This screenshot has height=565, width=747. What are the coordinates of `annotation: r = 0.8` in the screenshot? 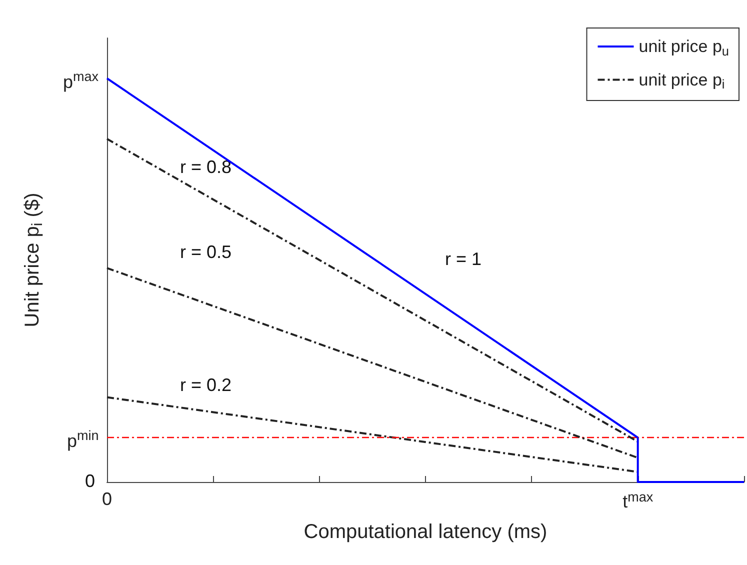 It's located at (206, 167).